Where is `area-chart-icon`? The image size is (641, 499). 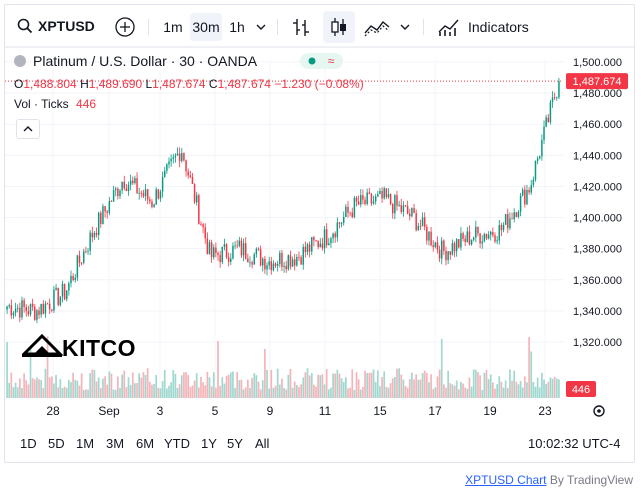 area-chart-icon is located at coordinates (377, 27).